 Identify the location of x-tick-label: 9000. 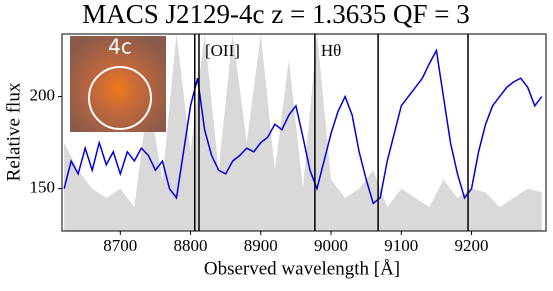
(331, 245).